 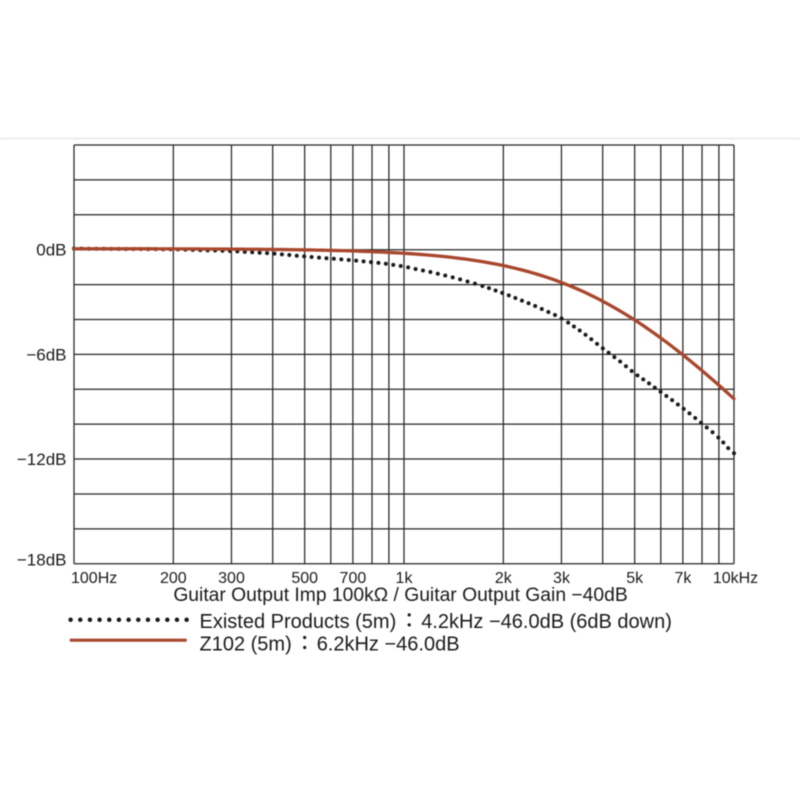 I want to click on svg-text: 200, so click(x=173, y=578).